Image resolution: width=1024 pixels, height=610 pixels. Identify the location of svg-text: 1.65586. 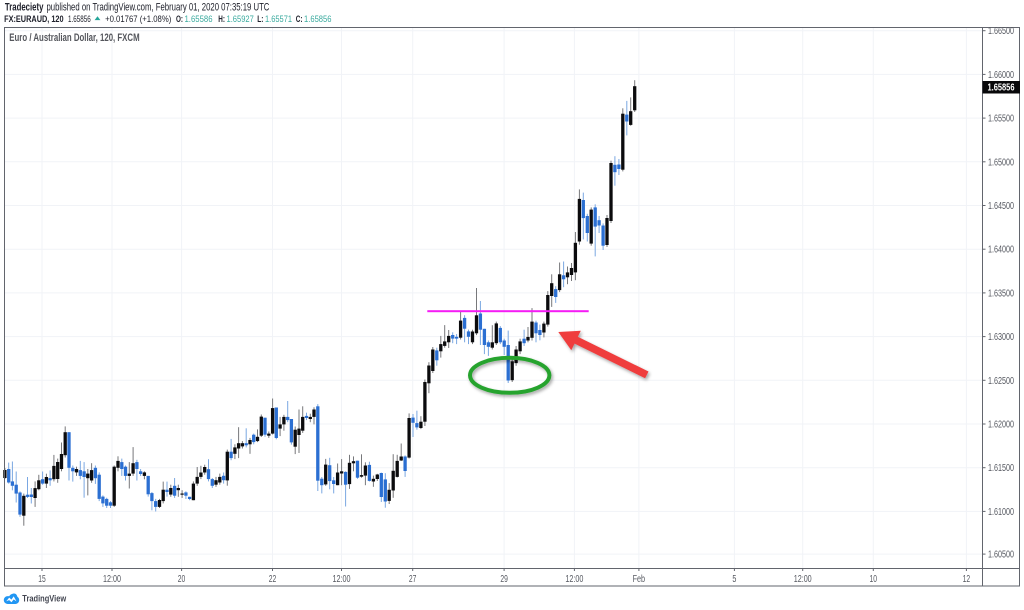
(199, 19).